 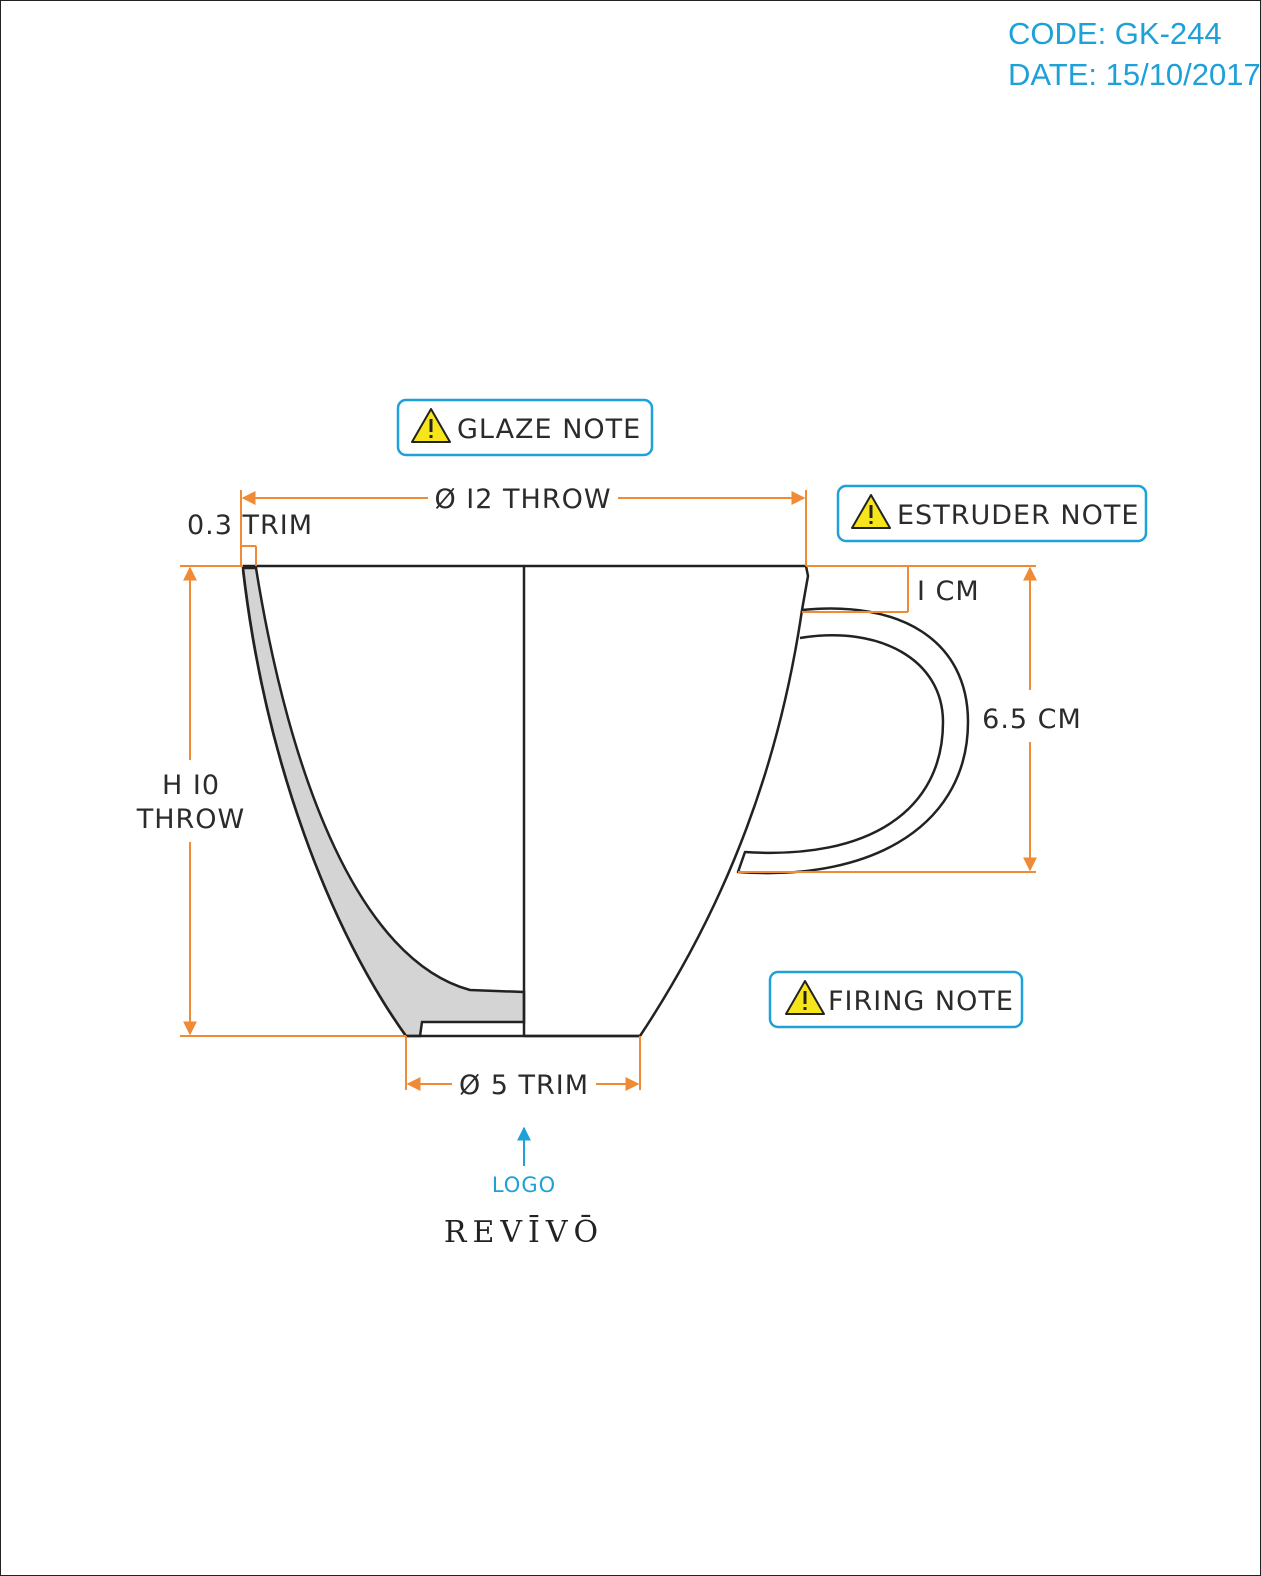 I want to click on handle-offset-label: I CM, so click(x=948, y=591).